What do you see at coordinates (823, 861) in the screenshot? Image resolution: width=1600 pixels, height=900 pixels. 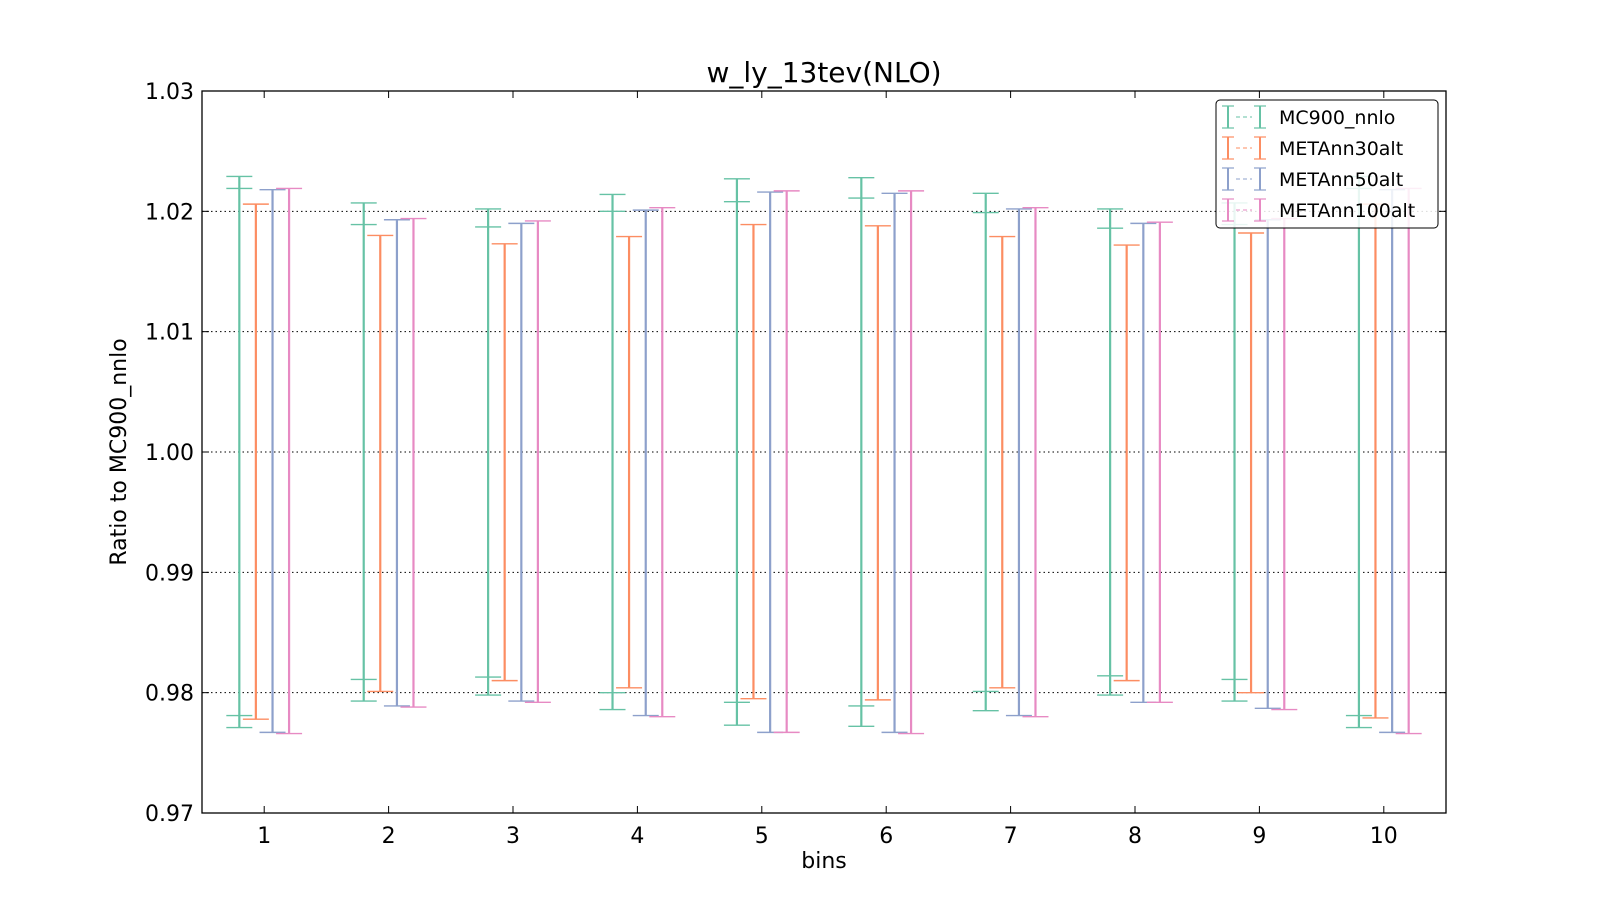 I see `x-axis-title: bins` at bounding box center [823, 861].